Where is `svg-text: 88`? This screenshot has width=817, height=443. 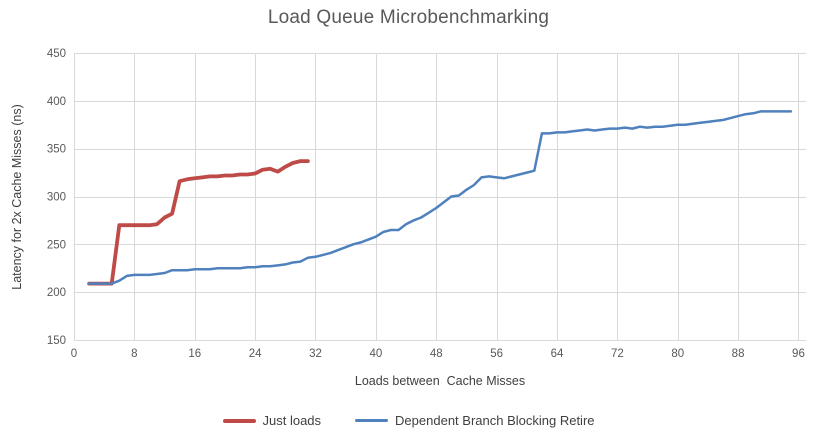 svg-text: 88 is located at coordinates (738, 354).